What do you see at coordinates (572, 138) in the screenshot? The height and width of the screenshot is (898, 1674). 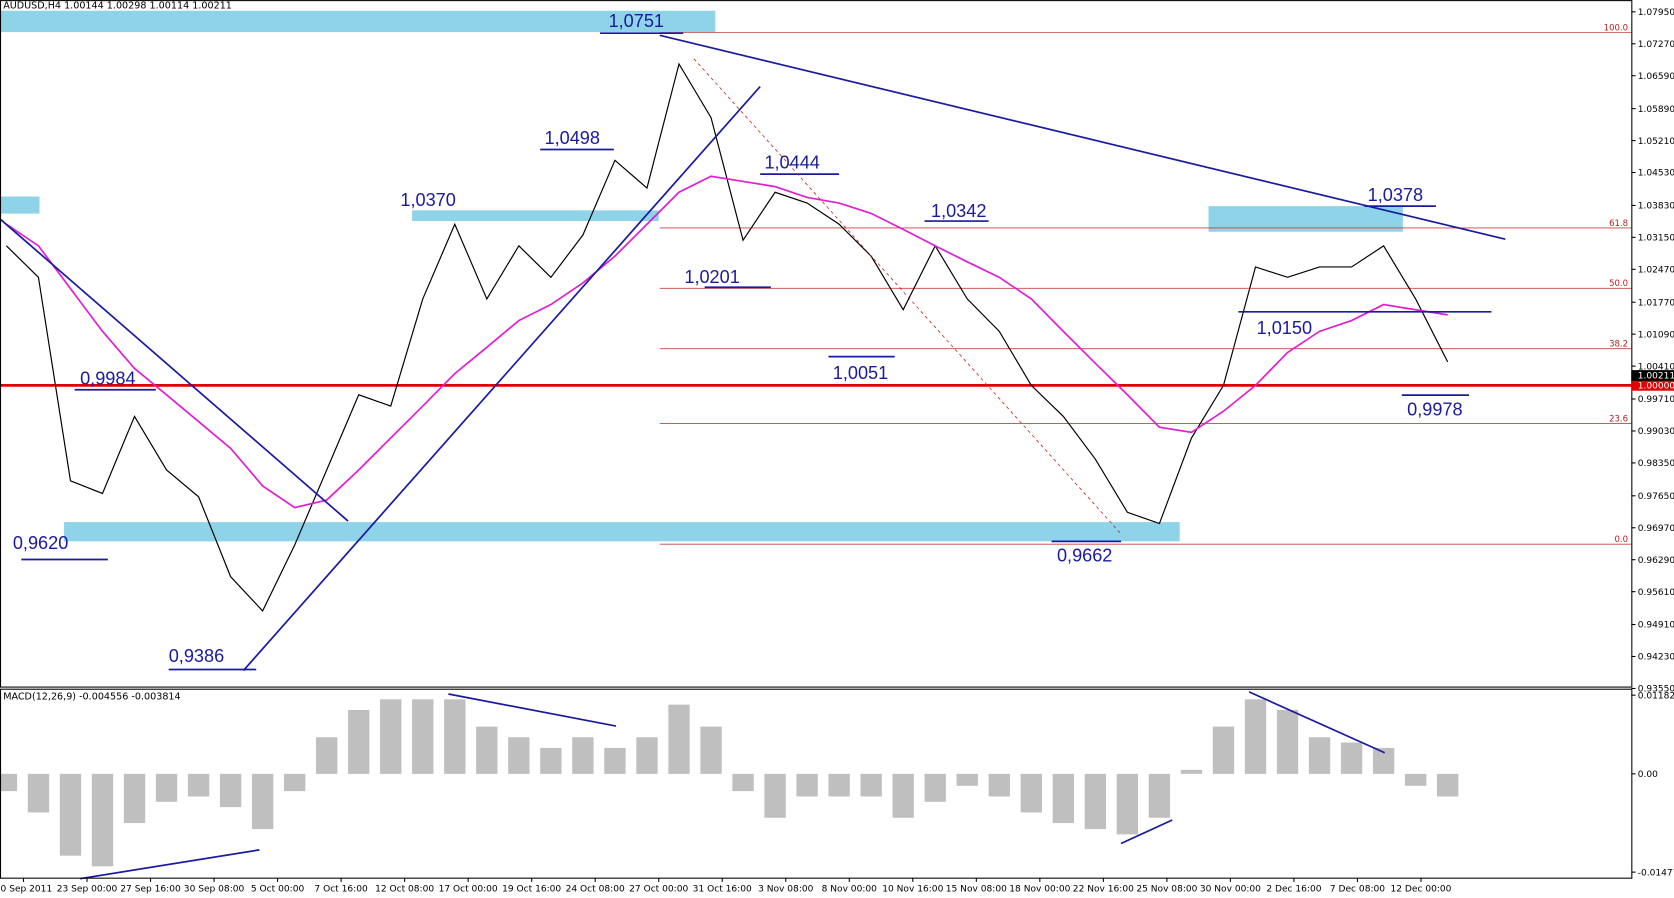 I see `price-annotation: 1,0498` at bounding box center [572, 138].